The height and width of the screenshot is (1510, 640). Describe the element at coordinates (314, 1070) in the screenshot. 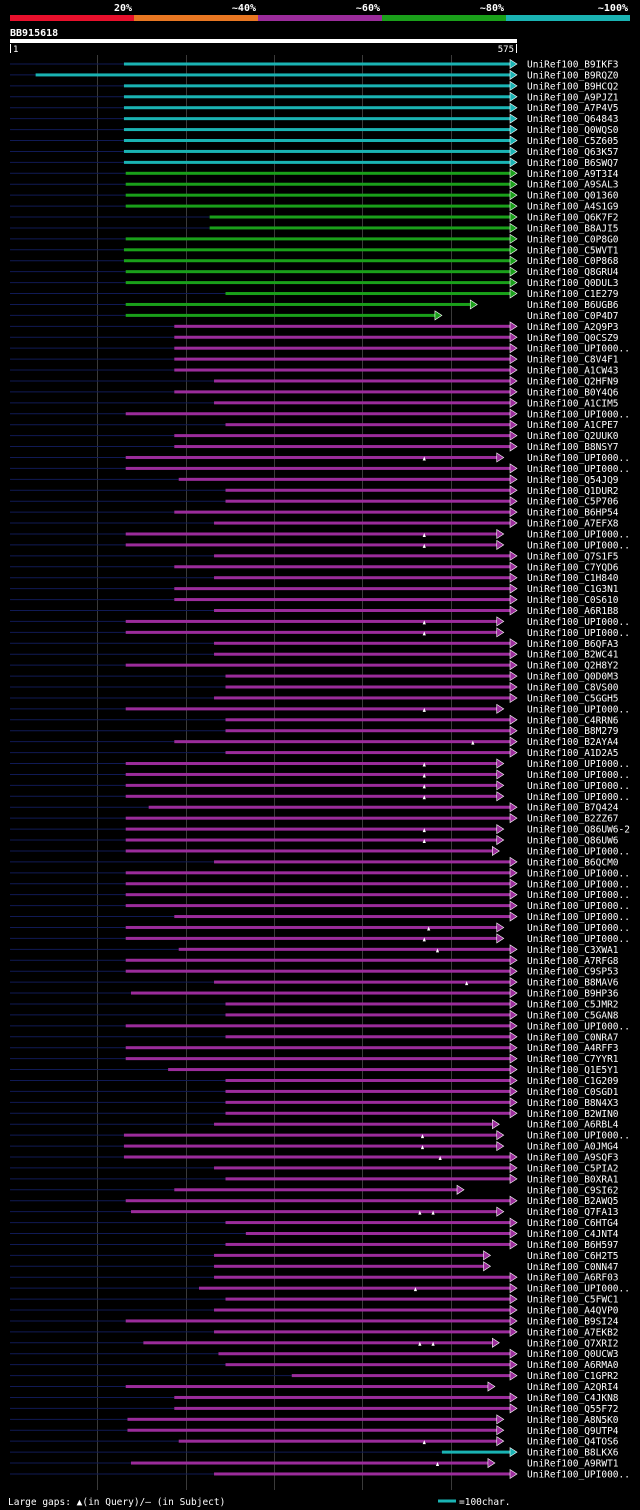

I see `hit-row: UniRef100_Q1E5Y1` at that location.